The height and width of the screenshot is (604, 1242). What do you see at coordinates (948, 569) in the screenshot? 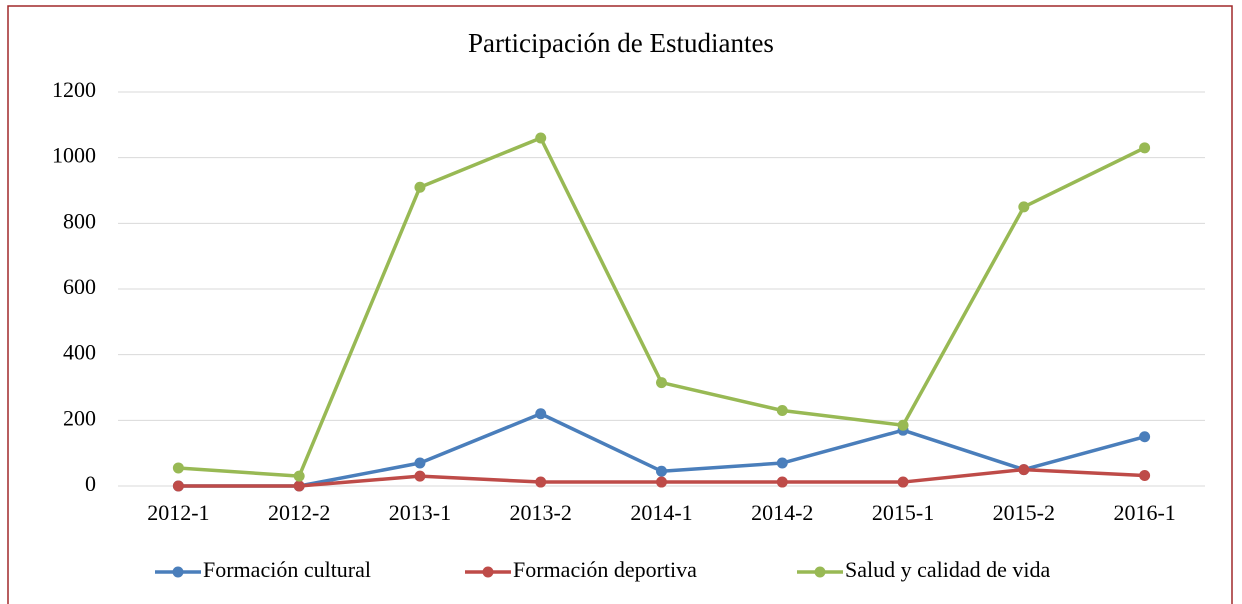
I see `legend-label: Salud y calidad de vida` at bounding box center [948, 569].